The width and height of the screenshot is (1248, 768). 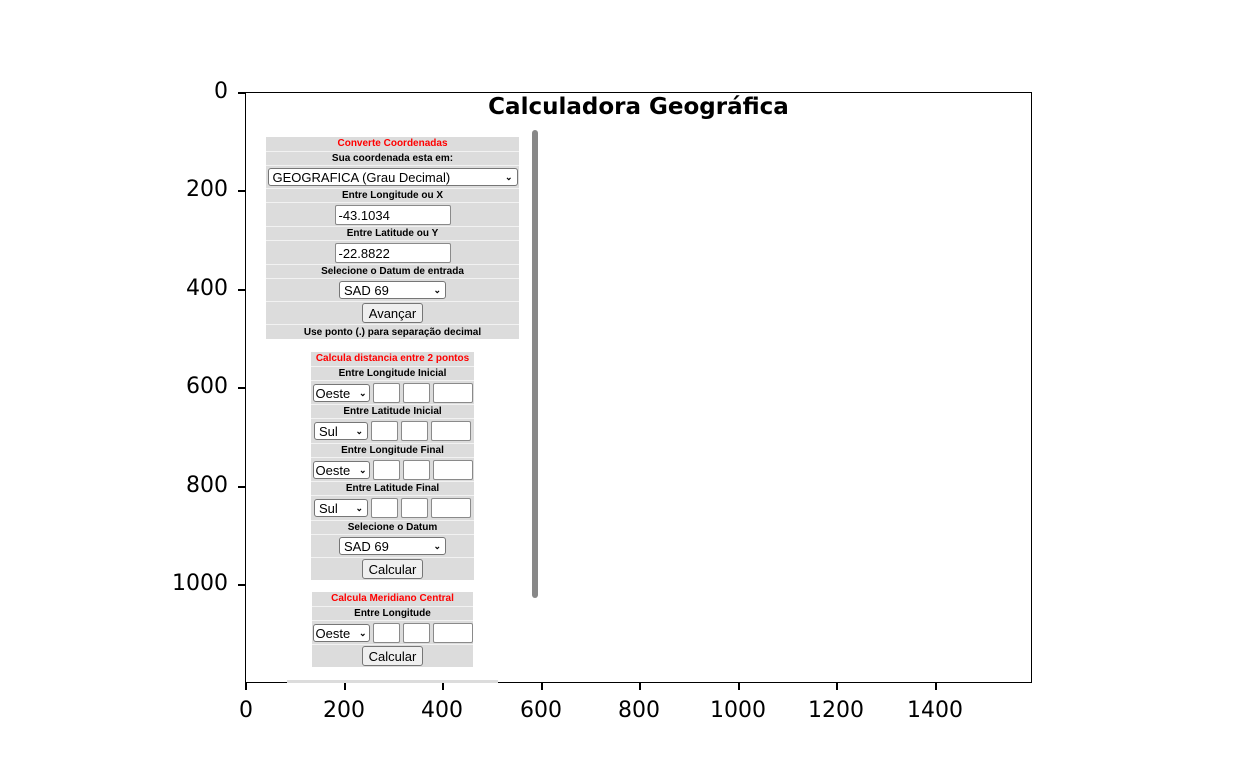 What do you see at coordinates (200, 583) in the screenshot?
I see `y-tick-label: 1000` at bounding box center [200, 583].